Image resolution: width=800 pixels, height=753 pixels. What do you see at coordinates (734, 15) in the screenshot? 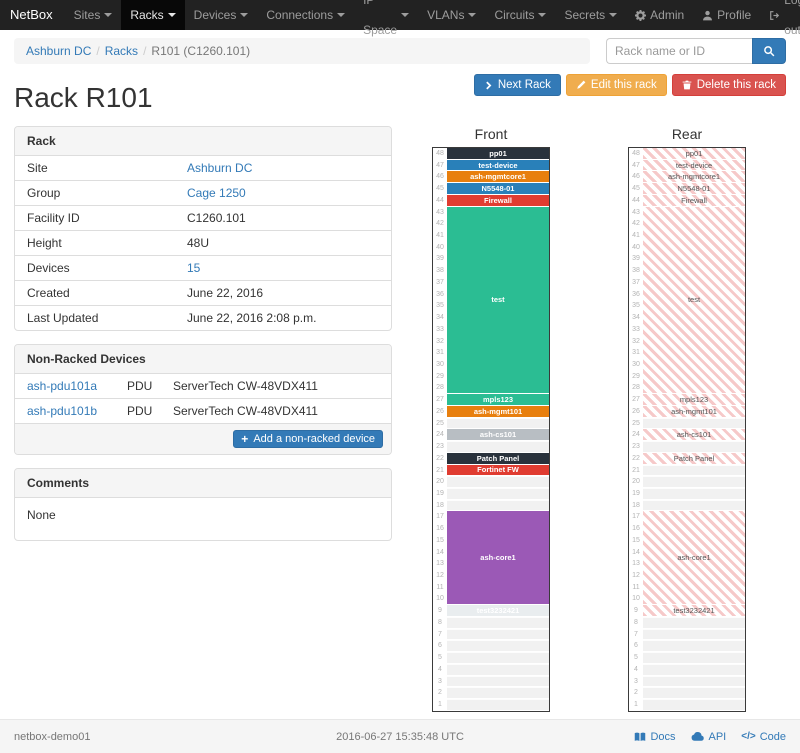
I see `nav-item-label: Profile` at bounding box center [734, 15].